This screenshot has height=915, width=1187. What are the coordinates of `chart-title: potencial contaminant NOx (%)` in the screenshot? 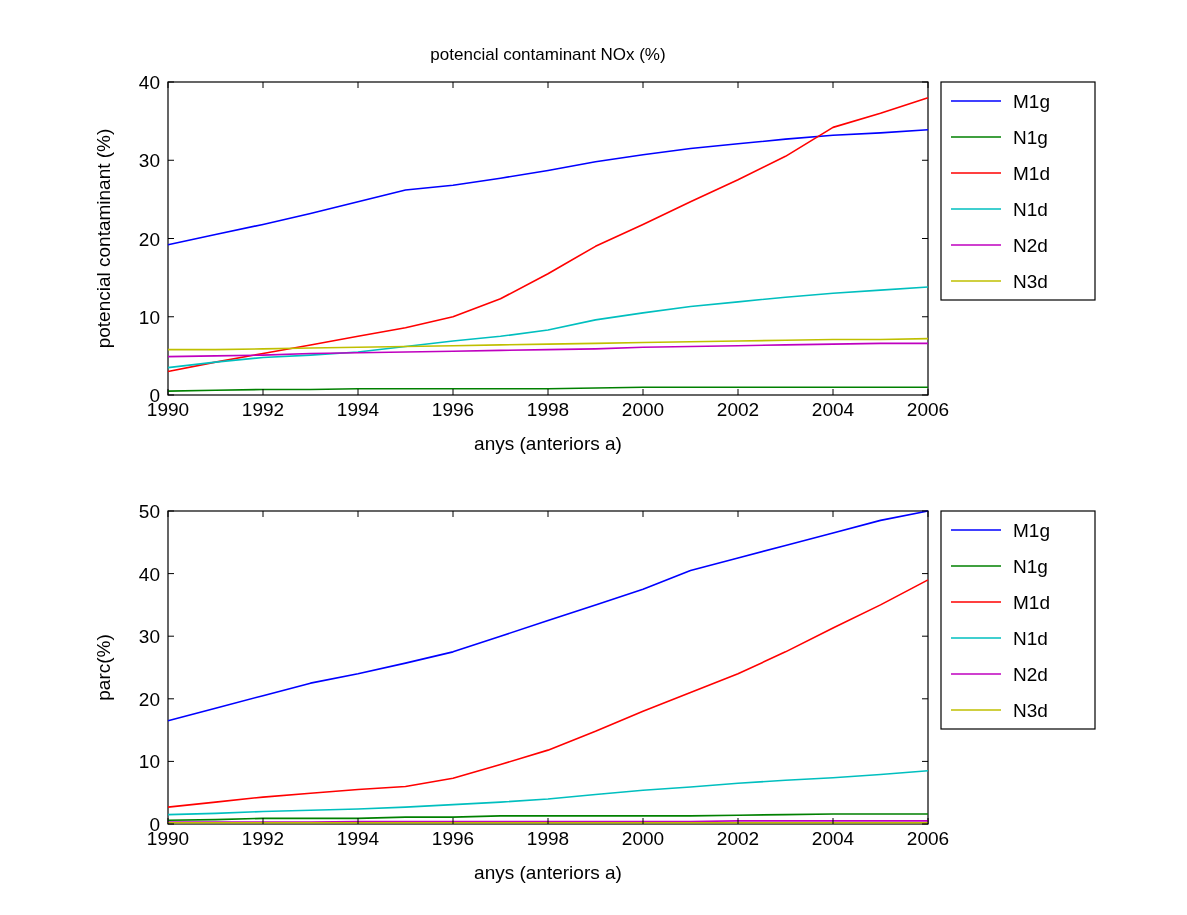 It's located at (548, 54).